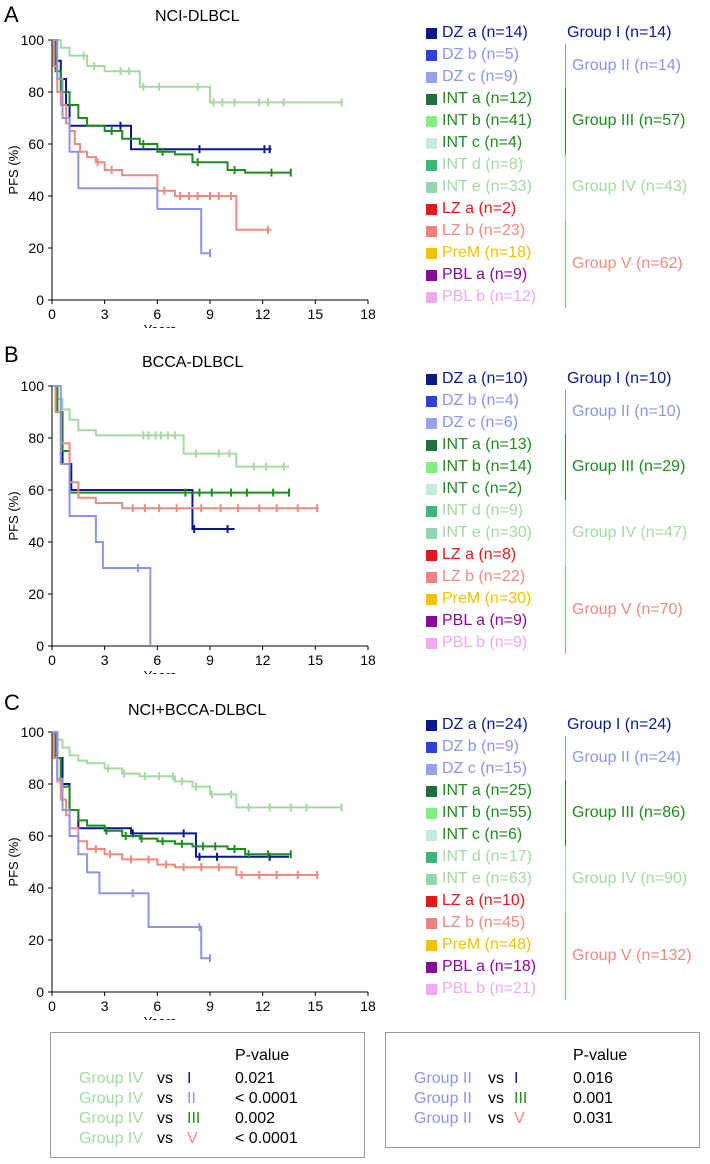 This screenshot has height=1164, width=710. What do you see at coordinates (105, 314) in the screenshot?
I see `x-tick-label: 3` at bounding box center [105, 314].